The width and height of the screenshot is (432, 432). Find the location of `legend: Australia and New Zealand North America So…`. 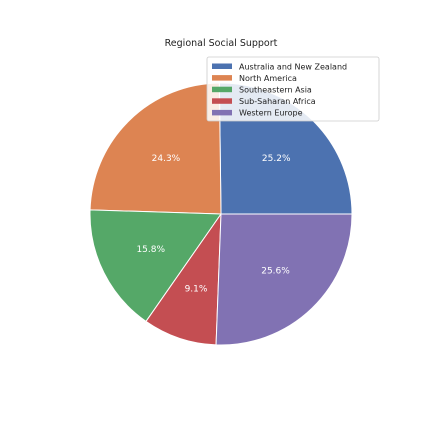

legend: Australia and New Zealand North America So… is located at coordinates (293, 89).